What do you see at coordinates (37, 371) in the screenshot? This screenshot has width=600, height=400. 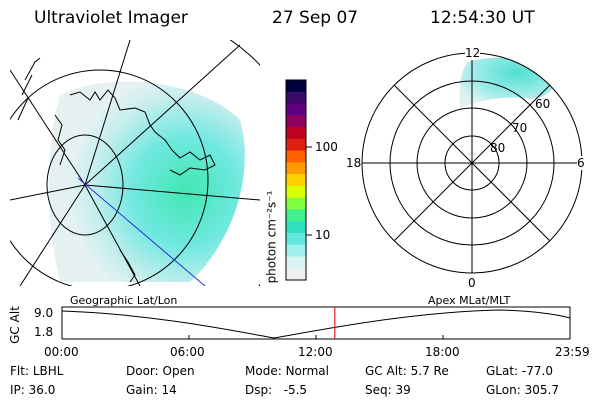 I see `filter-status: Flt: LBHL` at bounding box center [37, 371].